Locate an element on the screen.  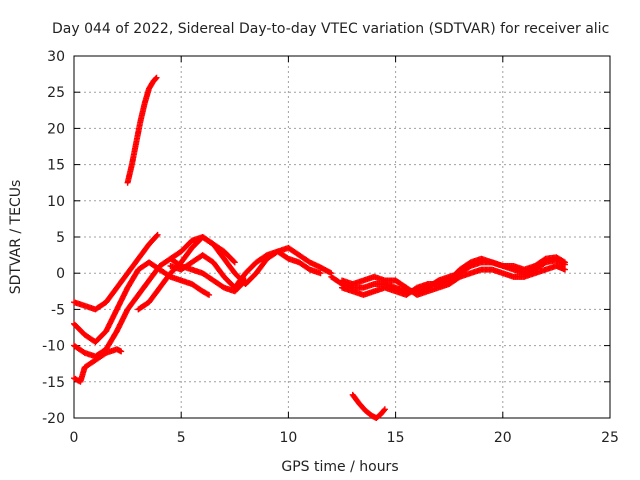
series-arc-g is located at coordinates (202, 250).